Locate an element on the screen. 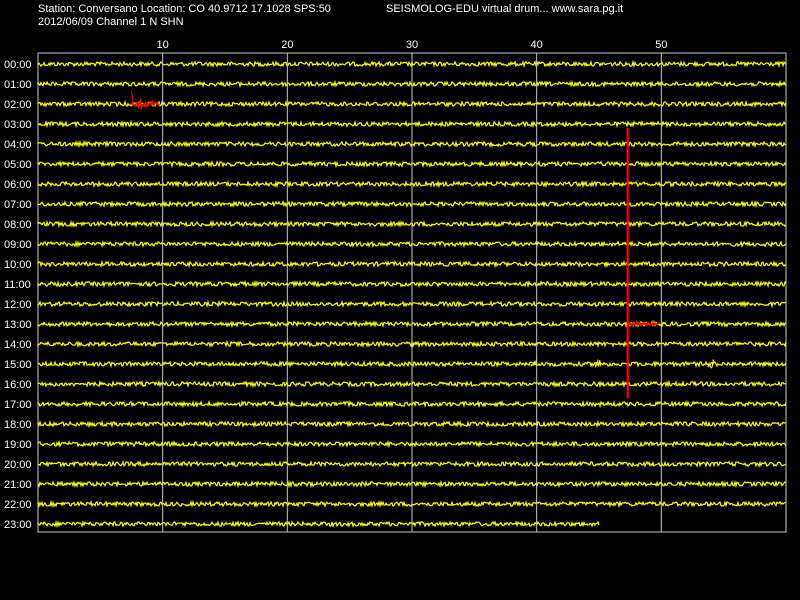 This screenshot has height=600, width=800. x-tick-label-20: 20 is located at coordinates (287, 45).